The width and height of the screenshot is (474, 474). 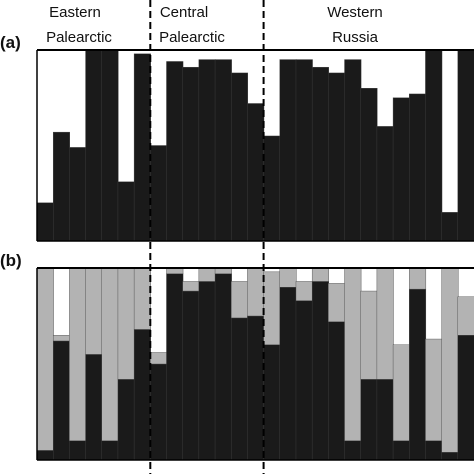 What do you see at coordinates (184, 12) in the screenshot?
I see `region-label-central-line1: Central` at bounding box center [184, 12].